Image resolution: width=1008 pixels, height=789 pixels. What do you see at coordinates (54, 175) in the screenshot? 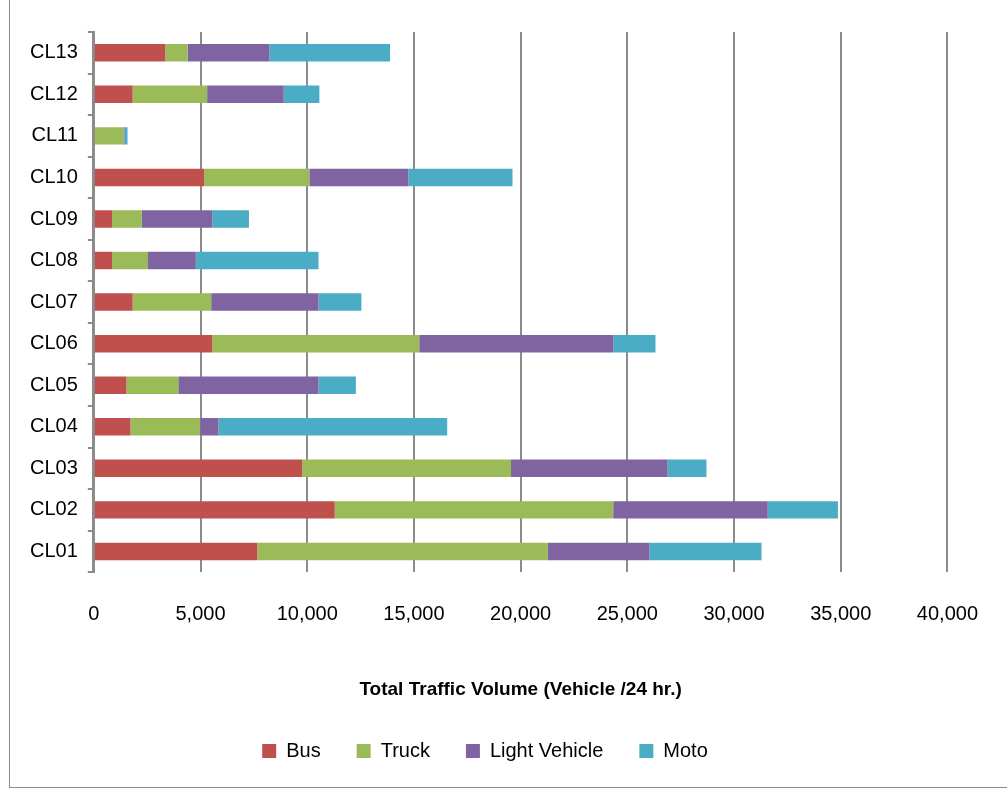
I see `y-tick-label: CL10` at bounding box center [54, 175].